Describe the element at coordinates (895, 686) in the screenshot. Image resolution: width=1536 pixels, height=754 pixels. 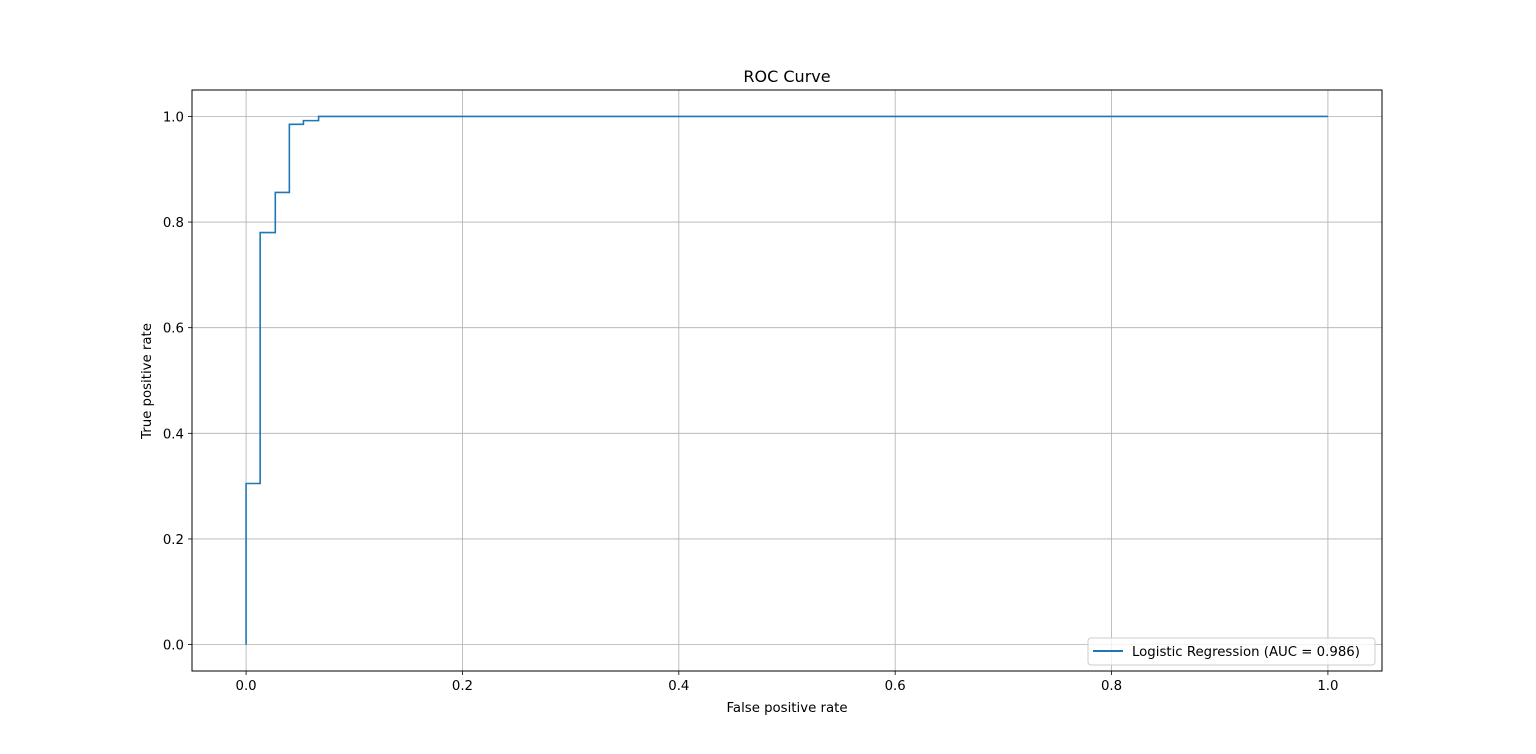
I see `x-tick-label: 0.6` at that location.